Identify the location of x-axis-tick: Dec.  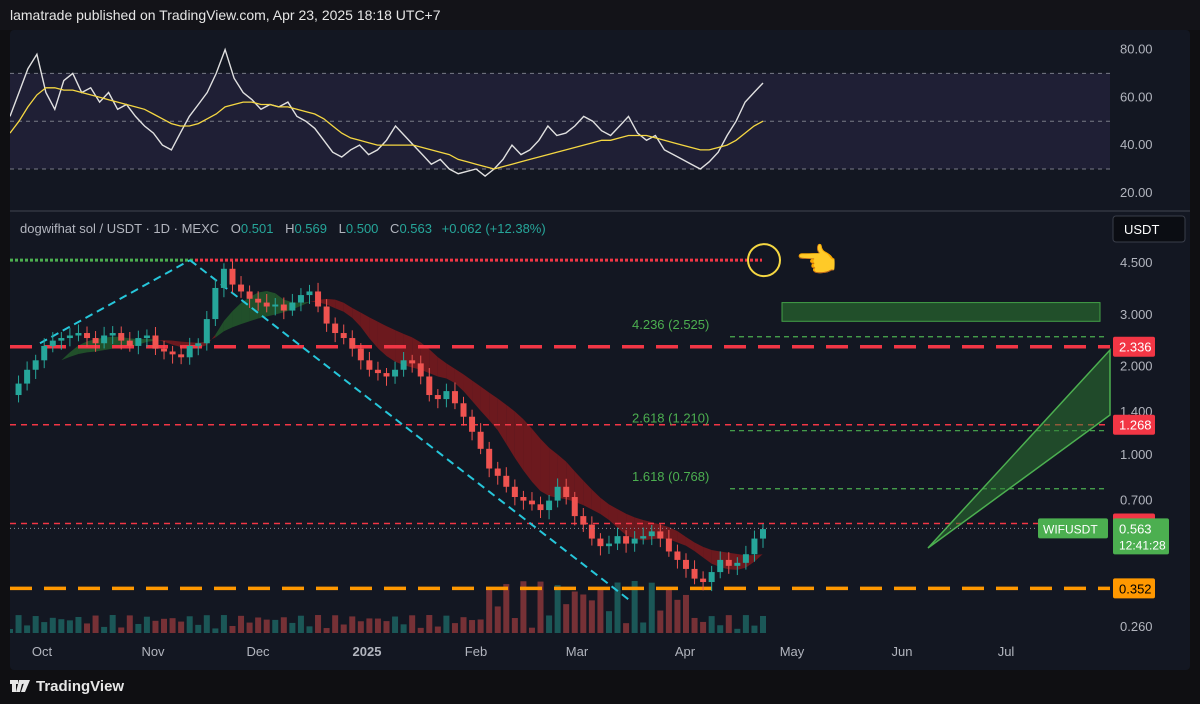
(258, 651).